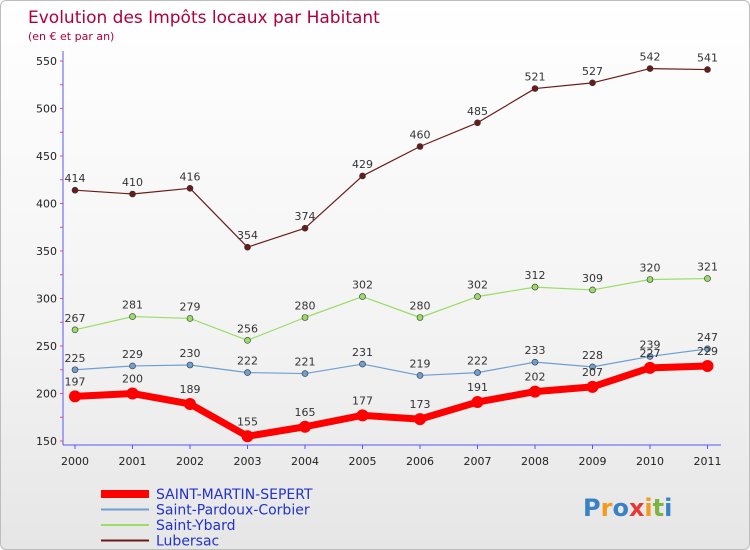 This screenshot has width=750, height=550. What do you see at coordinates (477, 387) in the screenshot?
I see `data-label: 191` at bounding box center [477, 387].